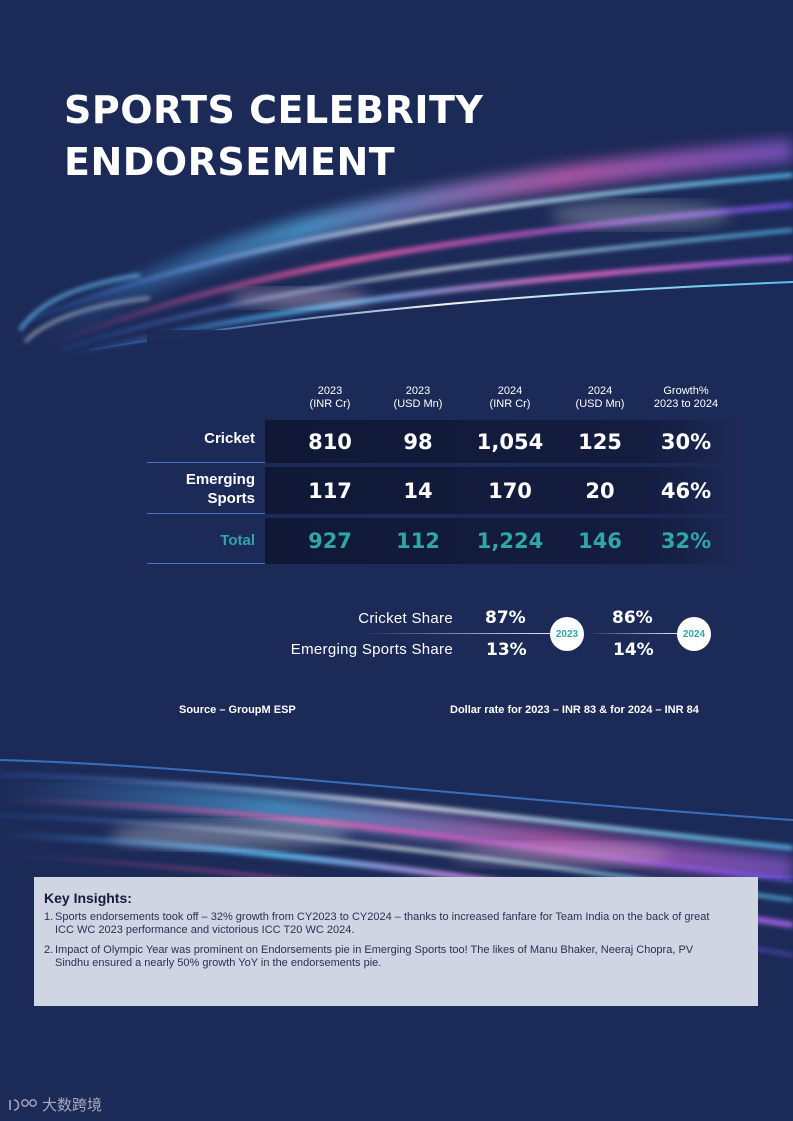 The image size is (793, 1121). I want to click on key-insights-heading: Key Insights:, so click(88, 898).